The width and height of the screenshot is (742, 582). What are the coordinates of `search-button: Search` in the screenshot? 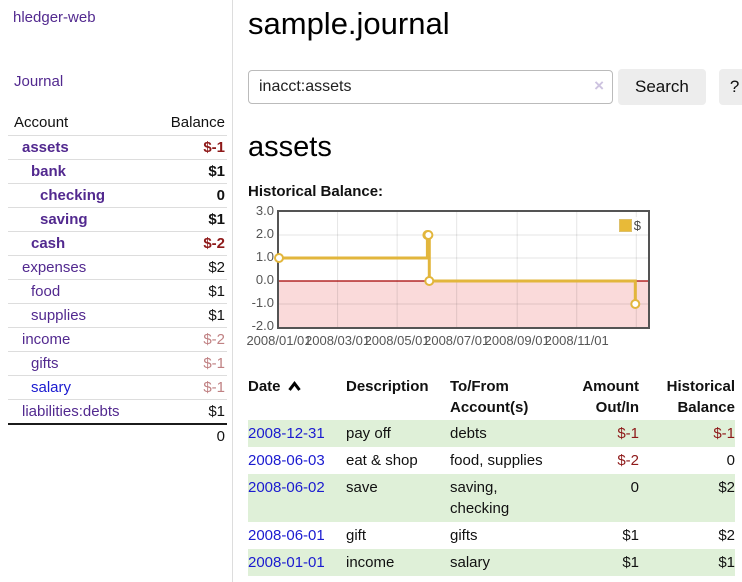 It's located at (662, 87).